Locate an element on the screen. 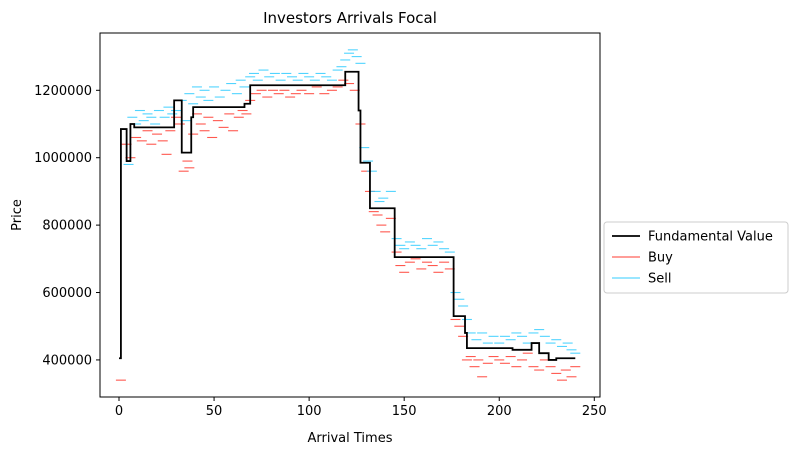  legend-label-fundamental-value: Fundamental Value is located at coordinates (710, 237).